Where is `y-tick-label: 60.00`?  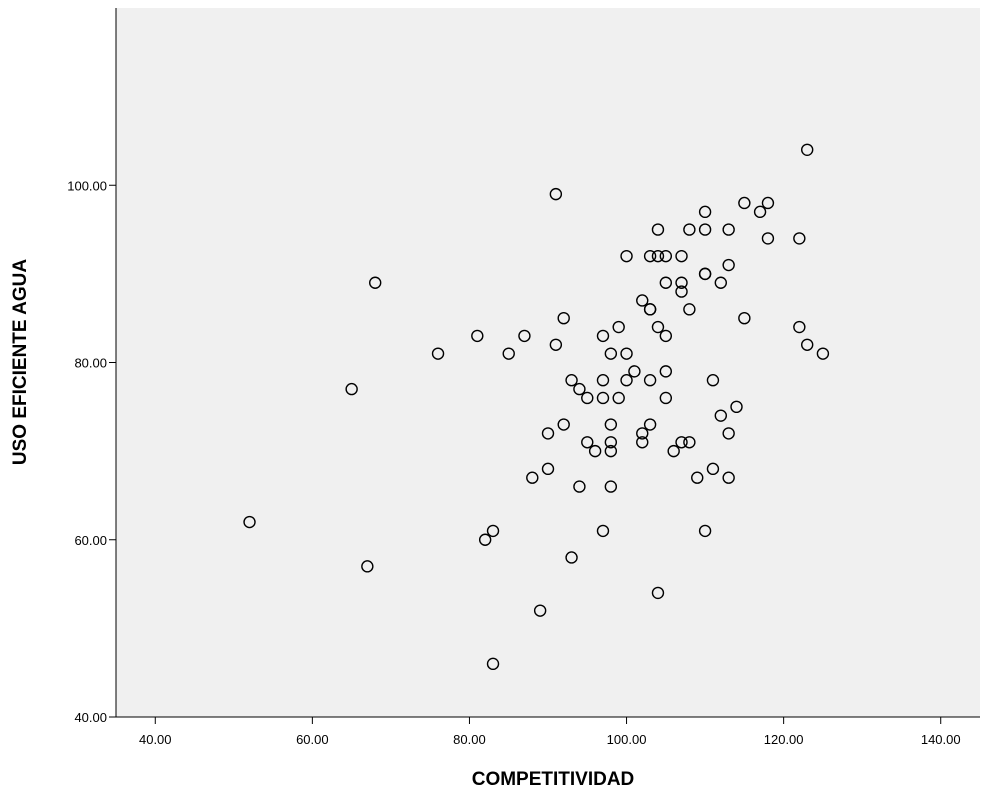
y-tick-label: 60.00 is located at coordinates (90, 540).